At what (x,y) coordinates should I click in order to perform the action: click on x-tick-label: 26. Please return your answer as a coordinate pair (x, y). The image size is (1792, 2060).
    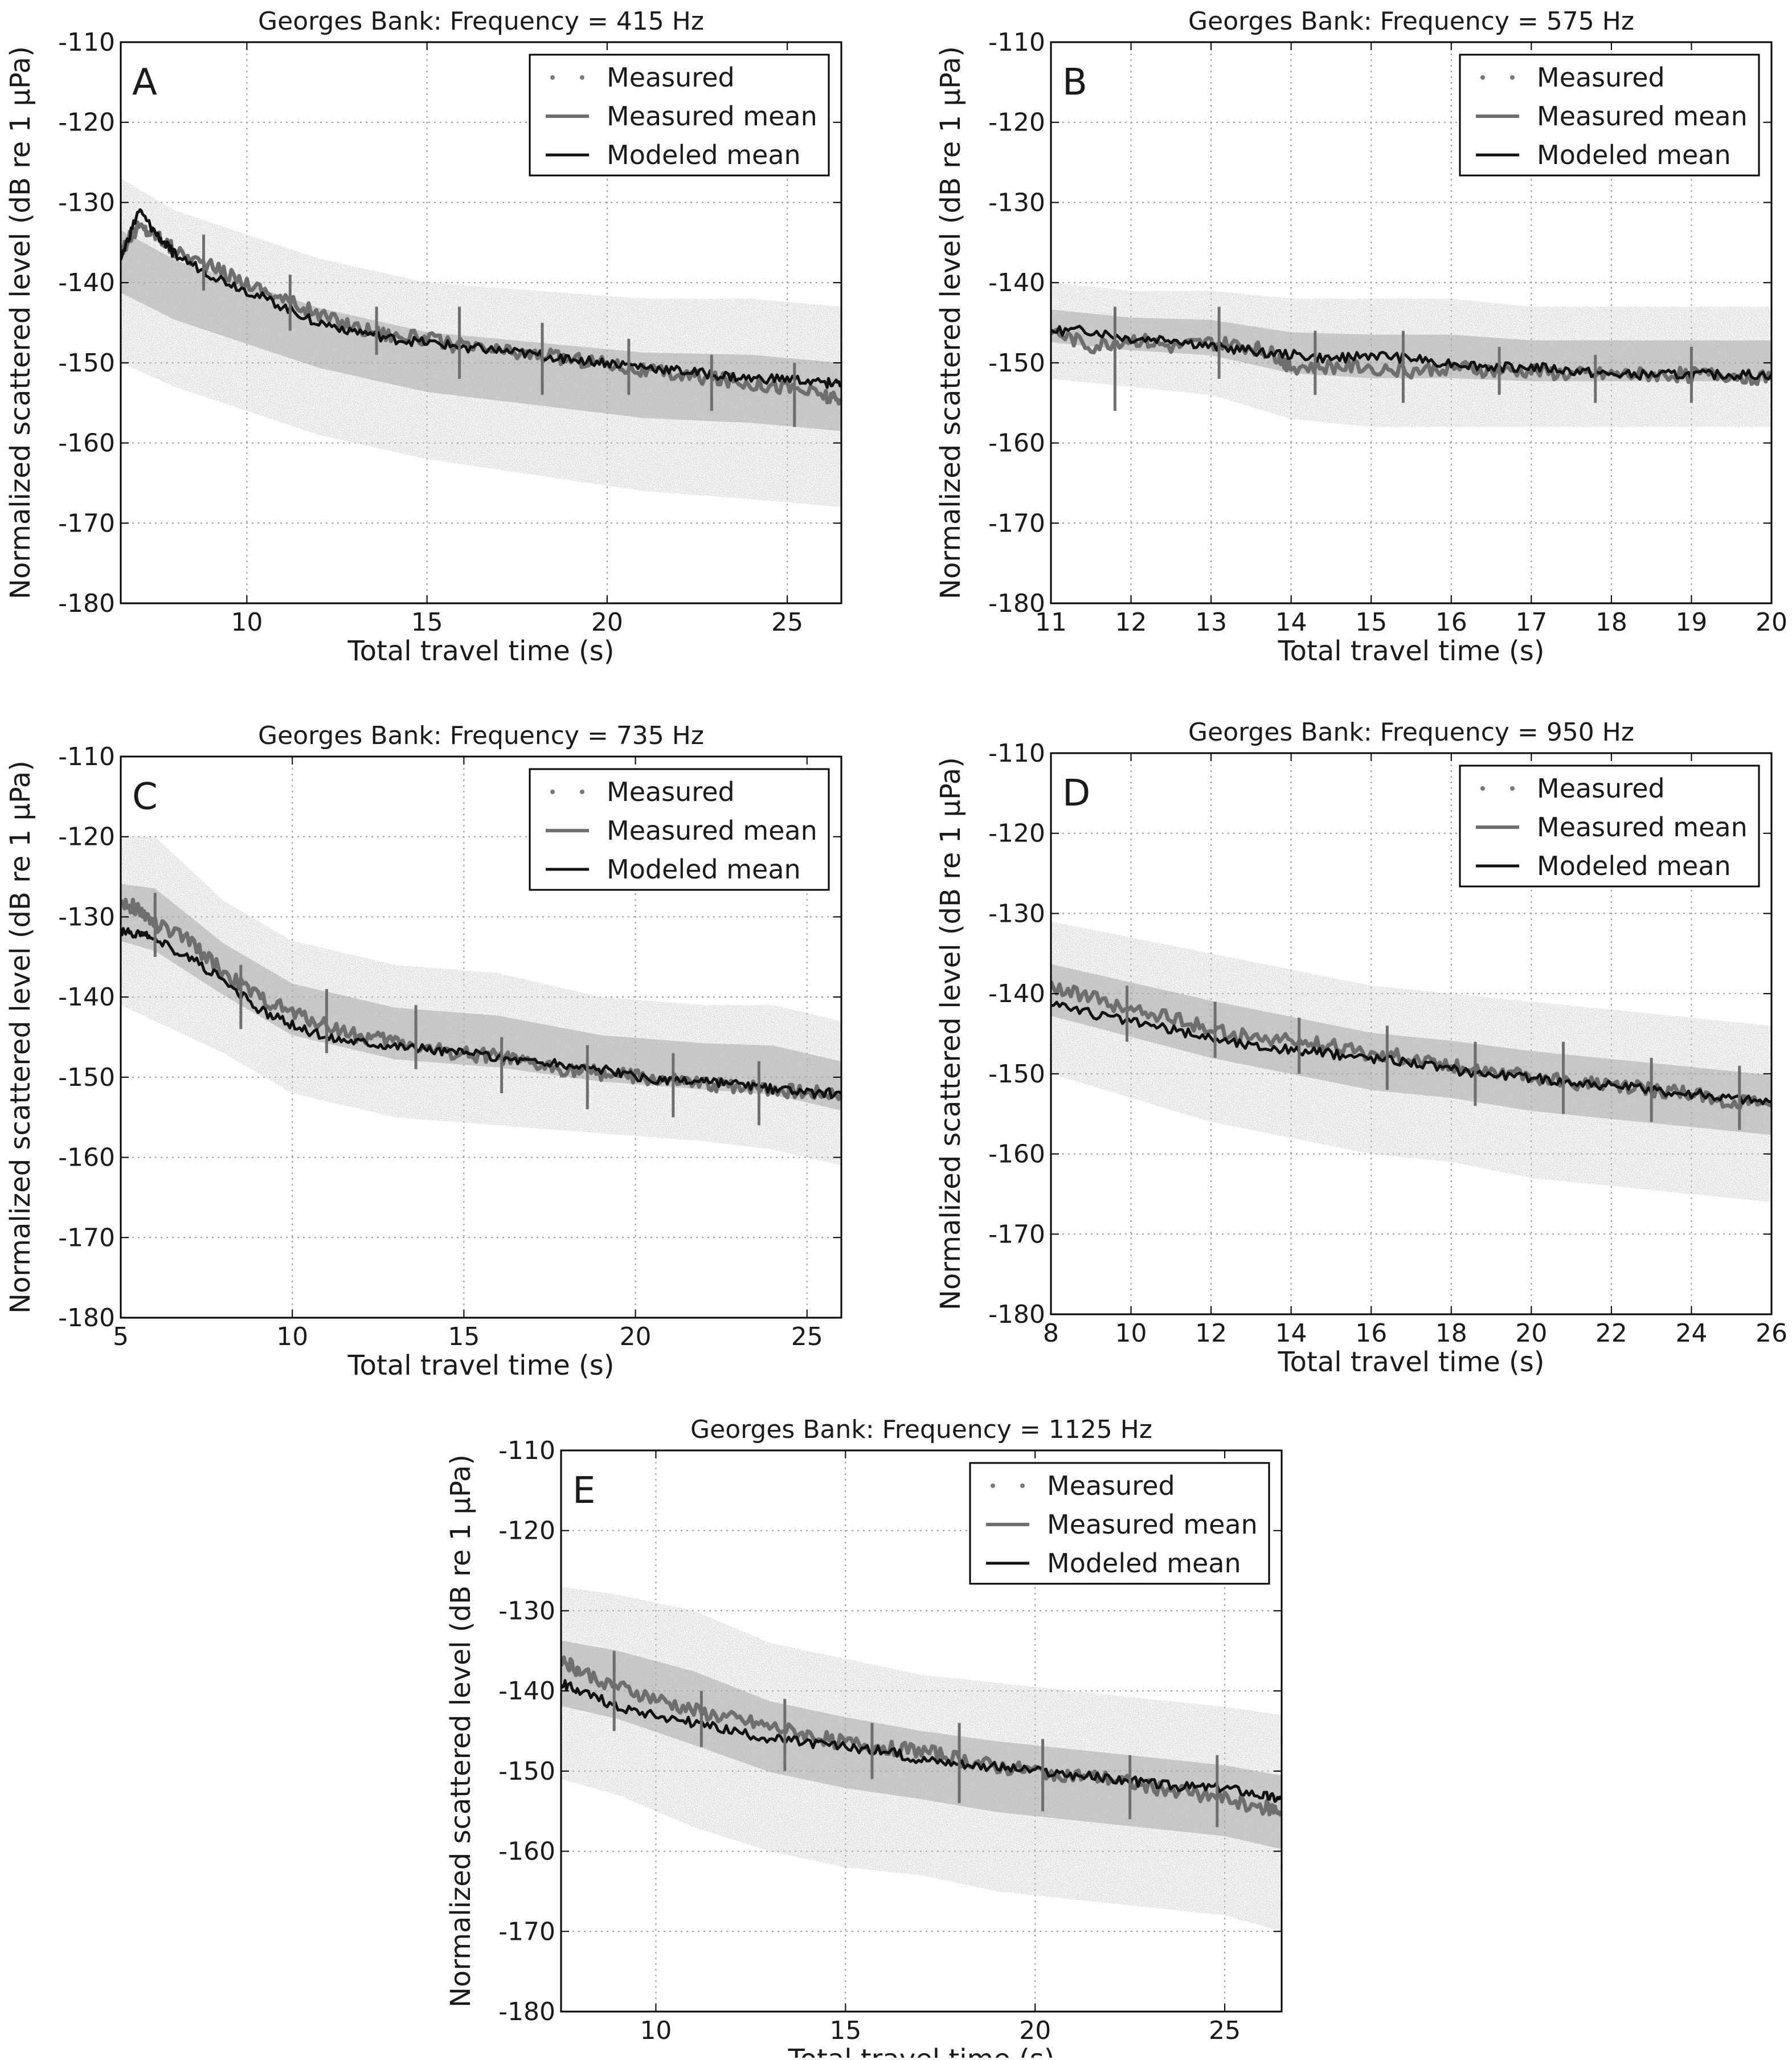
    Looking at the image, I should click on (1772, 1333).